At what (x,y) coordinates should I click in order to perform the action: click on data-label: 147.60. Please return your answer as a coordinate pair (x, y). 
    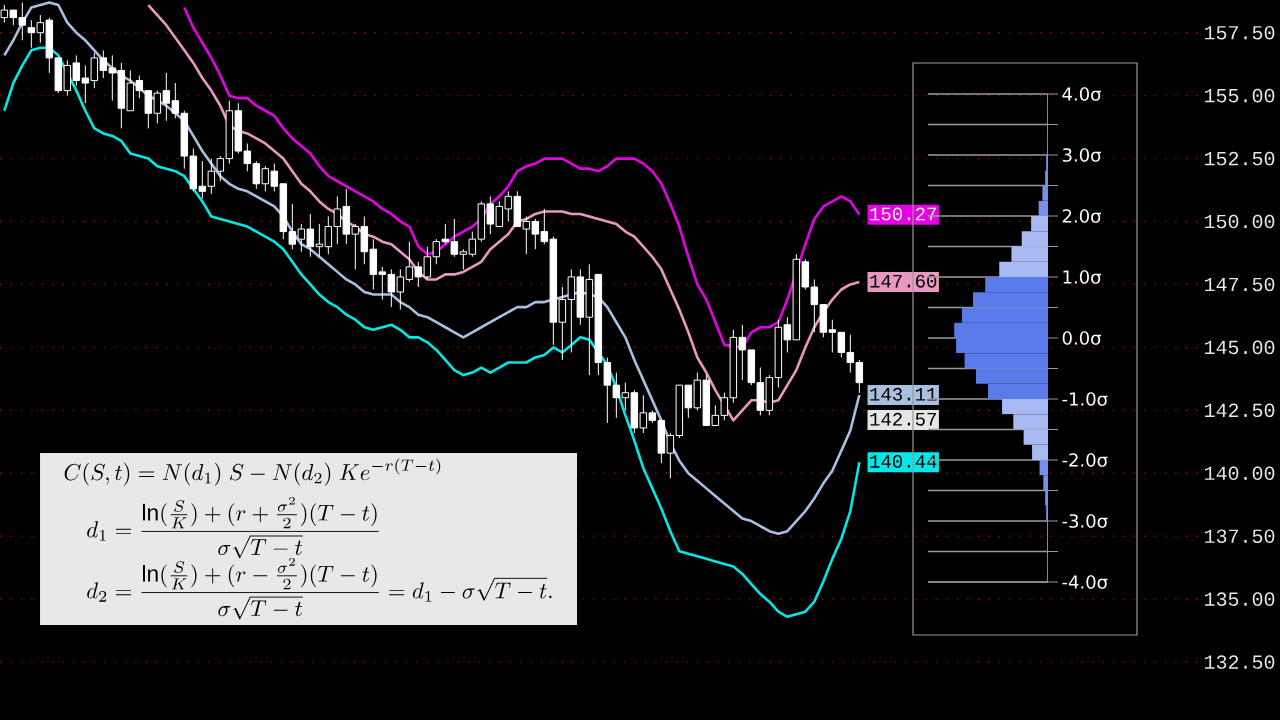
    Looking at the image, I should click on (903, 281).